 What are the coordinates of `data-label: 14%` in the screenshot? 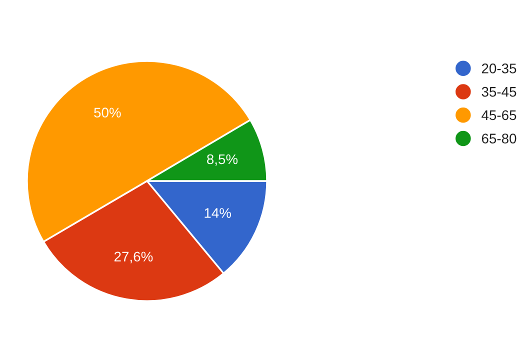 It's located at (217, 213).